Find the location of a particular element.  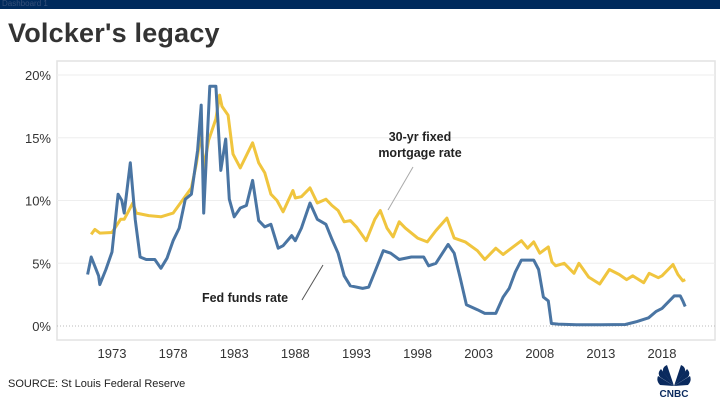

svg-text: CNBC is located at coordinates (674, 394).